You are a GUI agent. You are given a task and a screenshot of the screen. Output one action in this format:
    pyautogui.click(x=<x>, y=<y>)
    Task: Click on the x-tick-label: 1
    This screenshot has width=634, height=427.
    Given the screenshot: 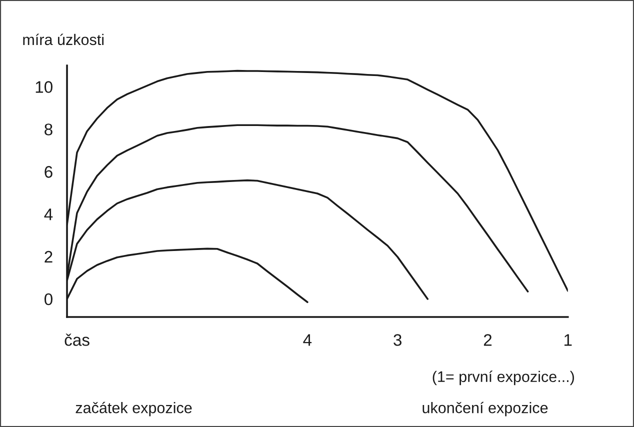 What is the action you would take?
    pyautogui.click(x=568, y=340)
    